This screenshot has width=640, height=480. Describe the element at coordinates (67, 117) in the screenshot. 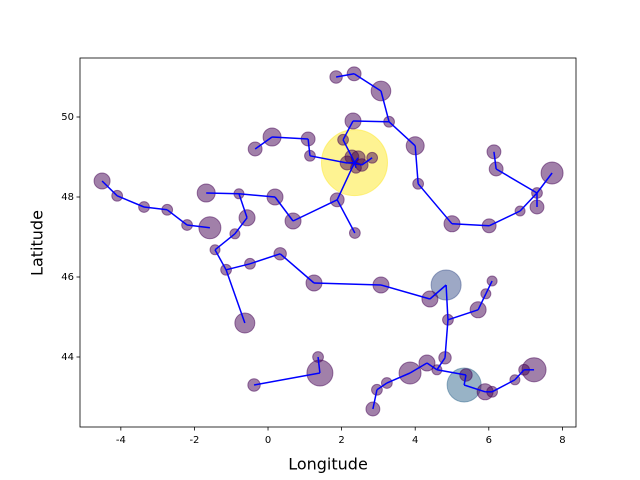

I see `y-tick-label: 50` at that location.